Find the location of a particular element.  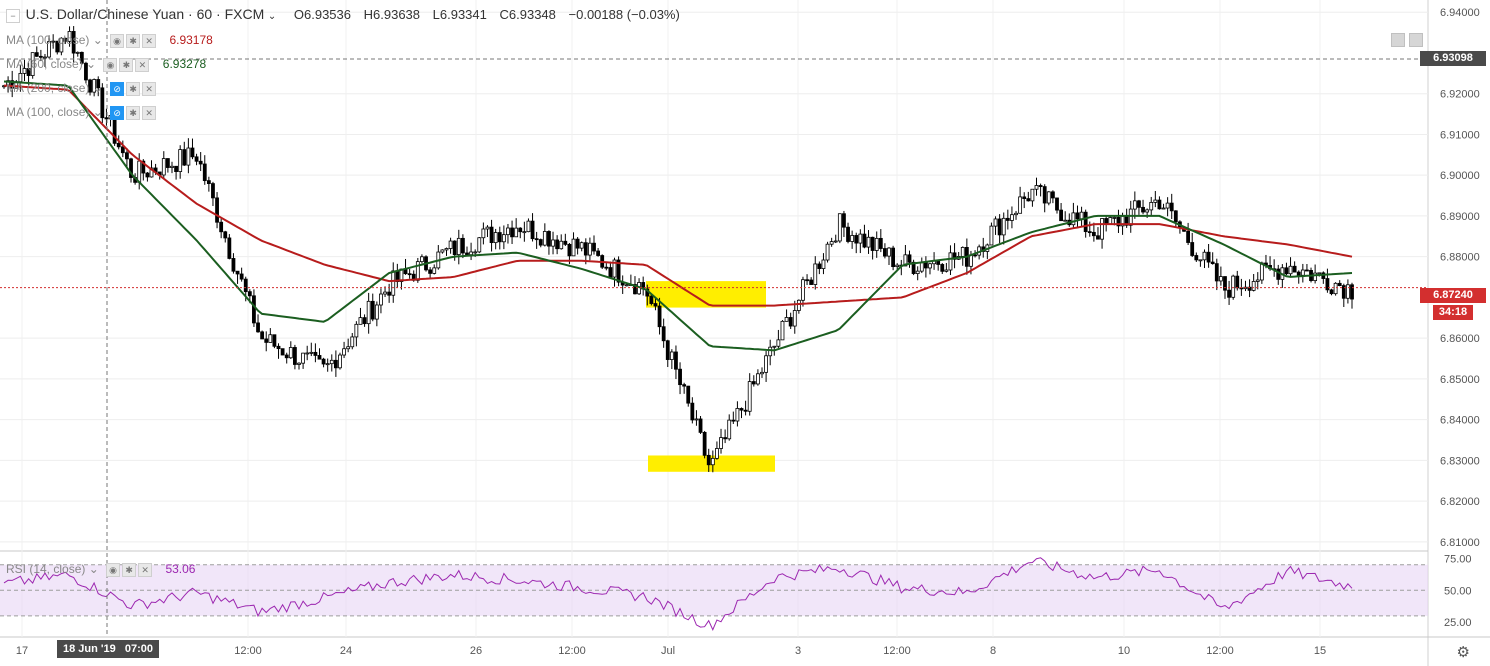

indicator-row-ma200: MA (200, close) ⌄ ⊘ ✱ ✕ is located at coordinates (82, 89).